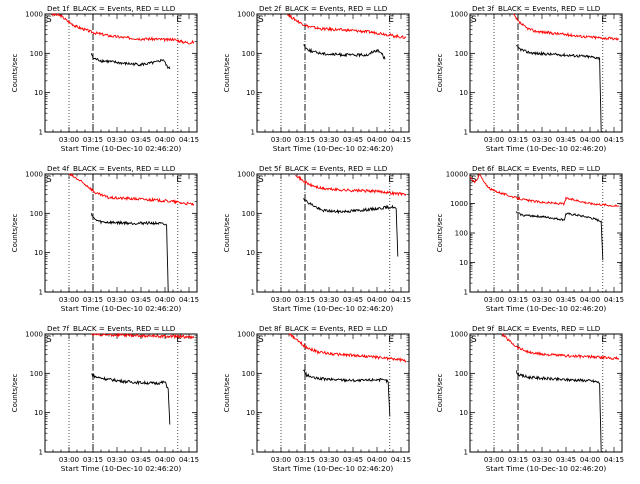  Describe the element at coordinates (483, 8) in the screenshot. I see `chart-title: Det 3f` at that location.